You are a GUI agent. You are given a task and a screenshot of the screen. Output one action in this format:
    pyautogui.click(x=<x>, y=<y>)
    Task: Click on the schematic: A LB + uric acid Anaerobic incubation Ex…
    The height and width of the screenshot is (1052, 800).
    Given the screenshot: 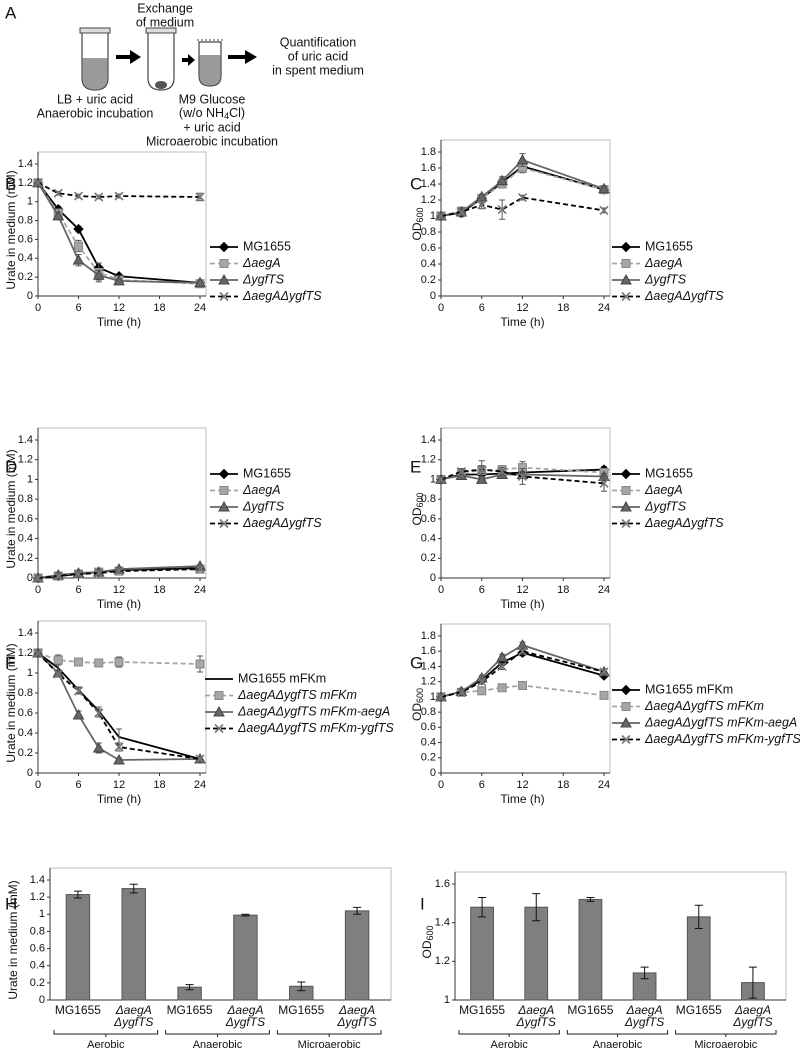 What is the action you would take?
    pyautogui.click(x=184, y=74)
    